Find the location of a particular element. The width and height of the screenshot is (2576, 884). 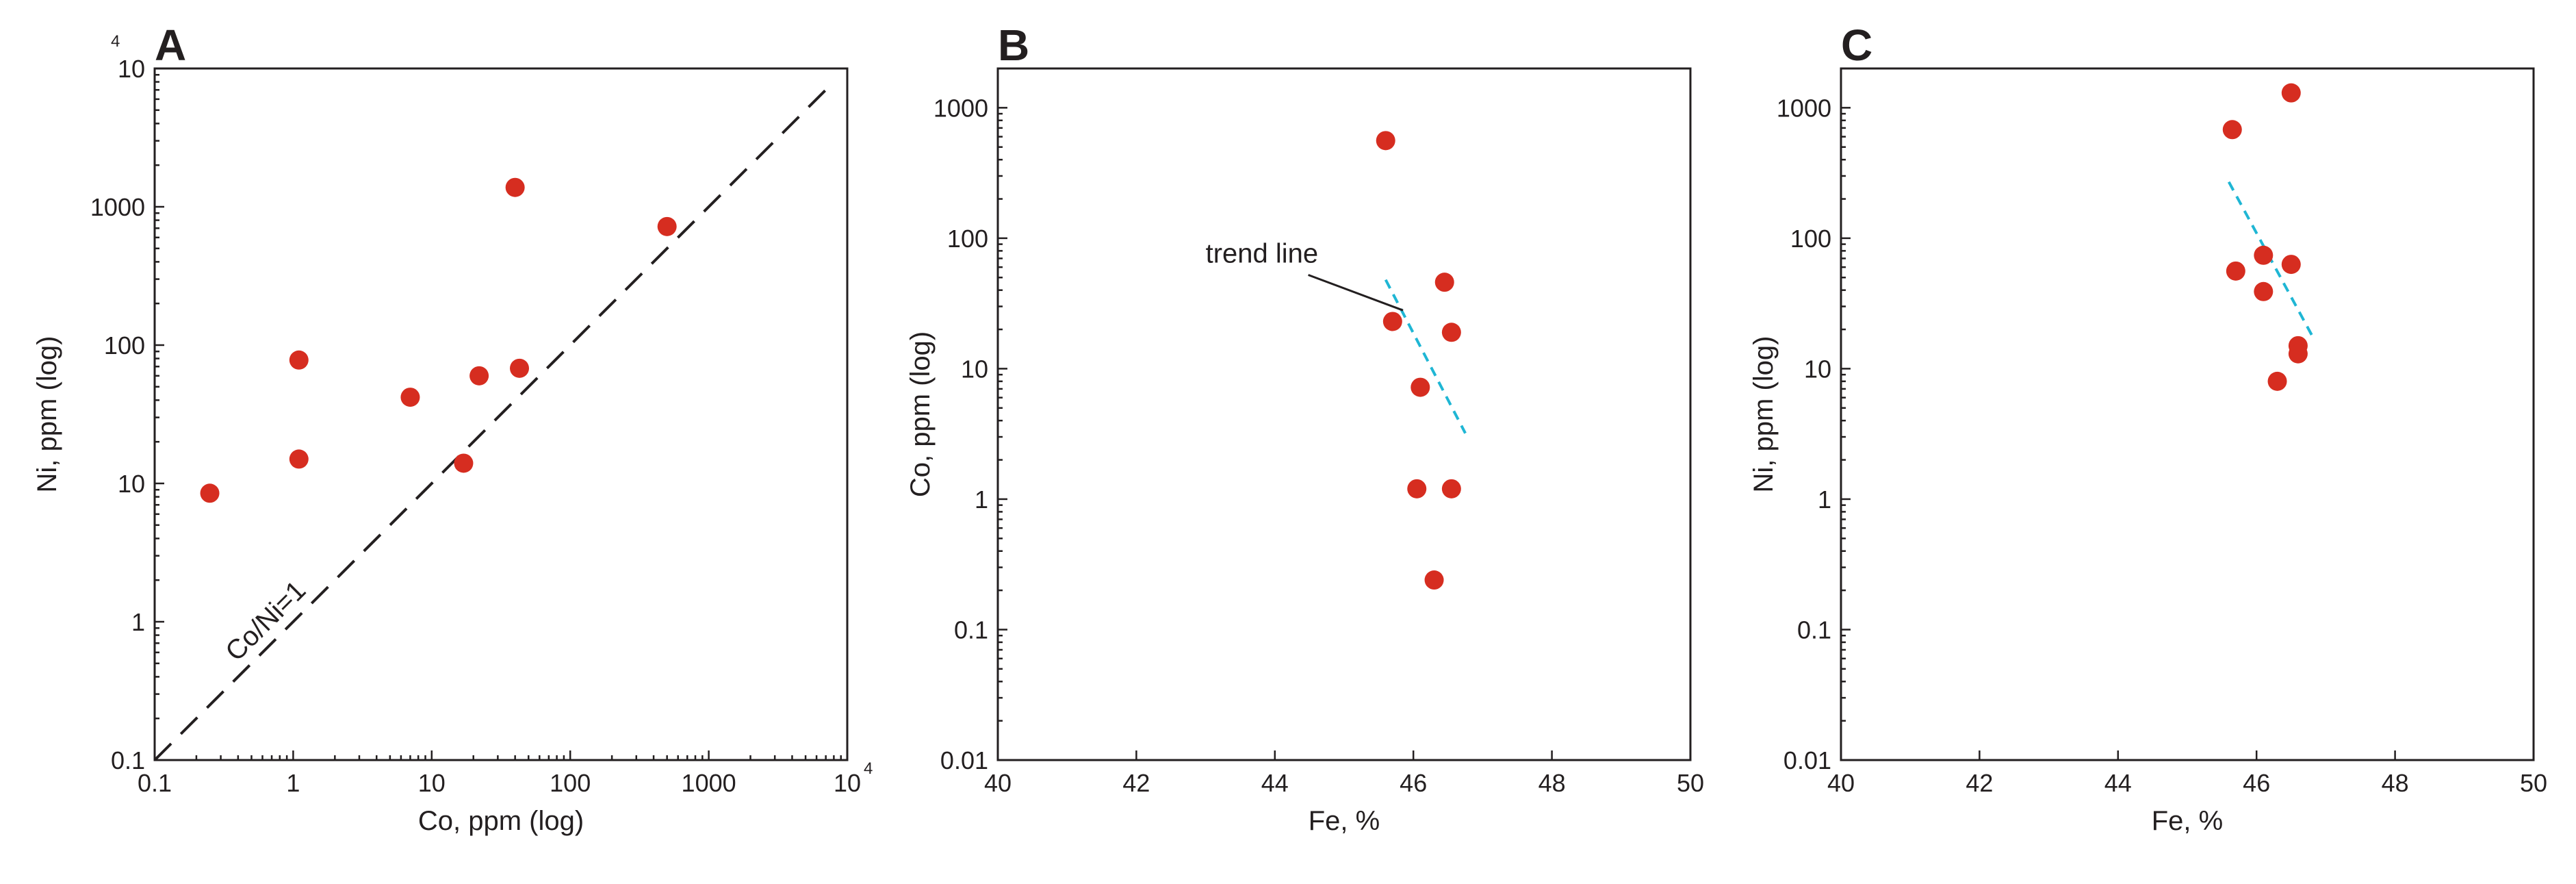

panel-b-y-tick-label: 0.01 is located at coordinates (964, 760).